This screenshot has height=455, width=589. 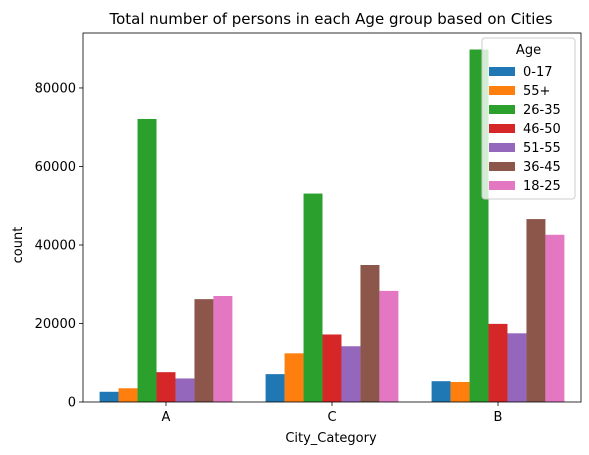 What do you see at coordinates (55, 88) in the screenshot?
I see `y-tick-label: 80000` at bounding box center [55, 88].